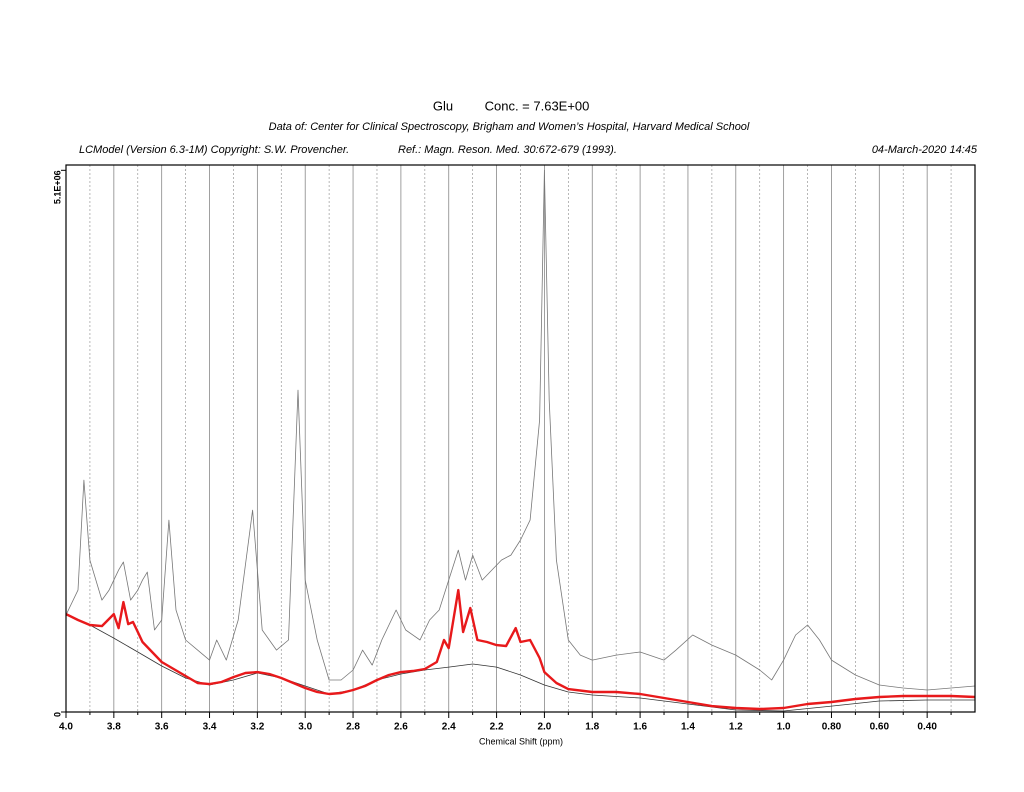 Image resolution: width=1024 pixels, height=792 pixels. What do you see at coordinates (443, 105) in the screenshot?
I see `metabolite: Glu` at bounding box center [443, 105].